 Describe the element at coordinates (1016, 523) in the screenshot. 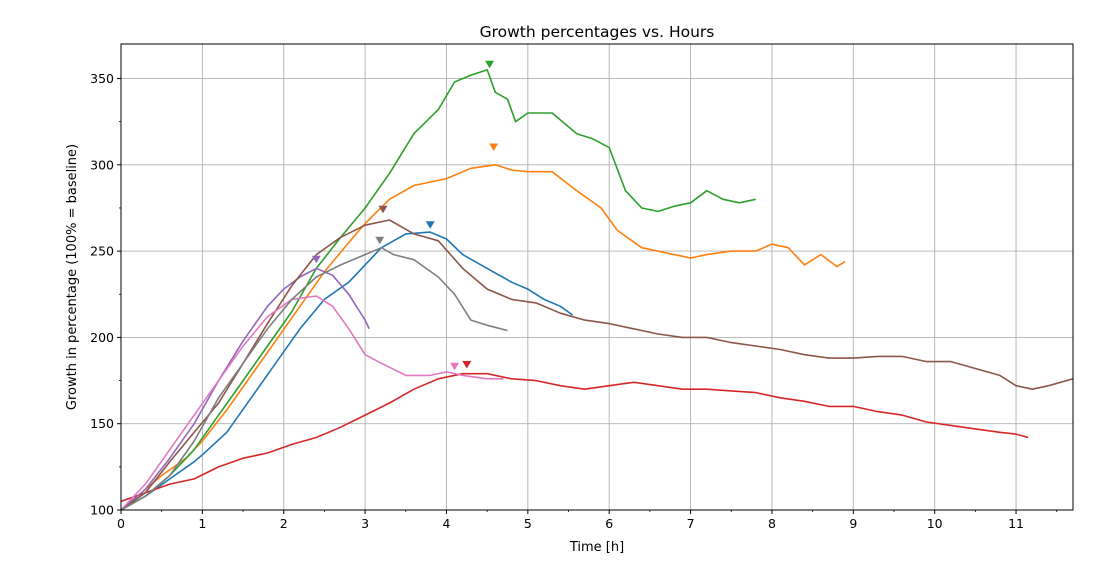

I see `x-tick-label: 11` at that location.